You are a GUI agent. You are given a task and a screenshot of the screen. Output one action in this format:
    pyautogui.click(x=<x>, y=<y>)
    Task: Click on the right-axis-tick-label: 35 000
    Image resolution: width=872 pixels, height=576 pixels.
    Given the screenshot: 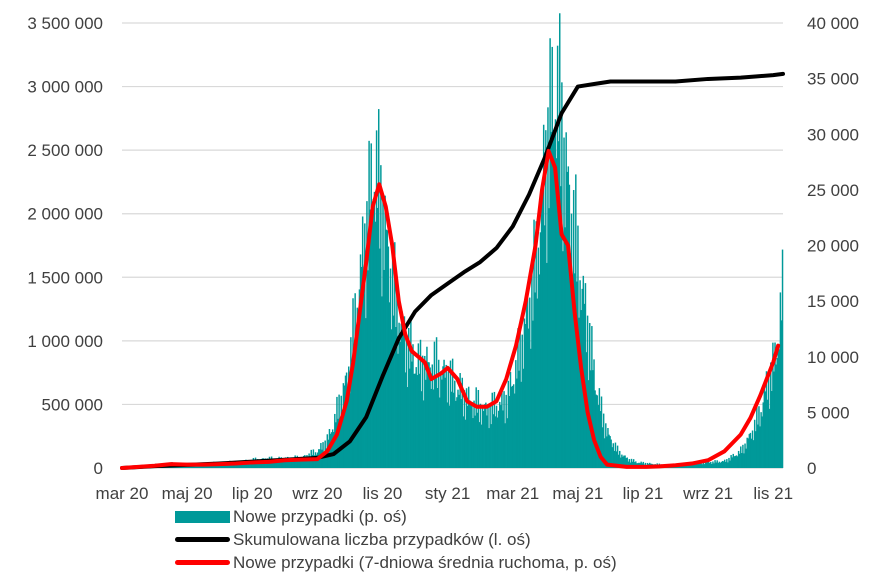 What is the action you would take?
    pyautogui.click(x=833, y=79)
    